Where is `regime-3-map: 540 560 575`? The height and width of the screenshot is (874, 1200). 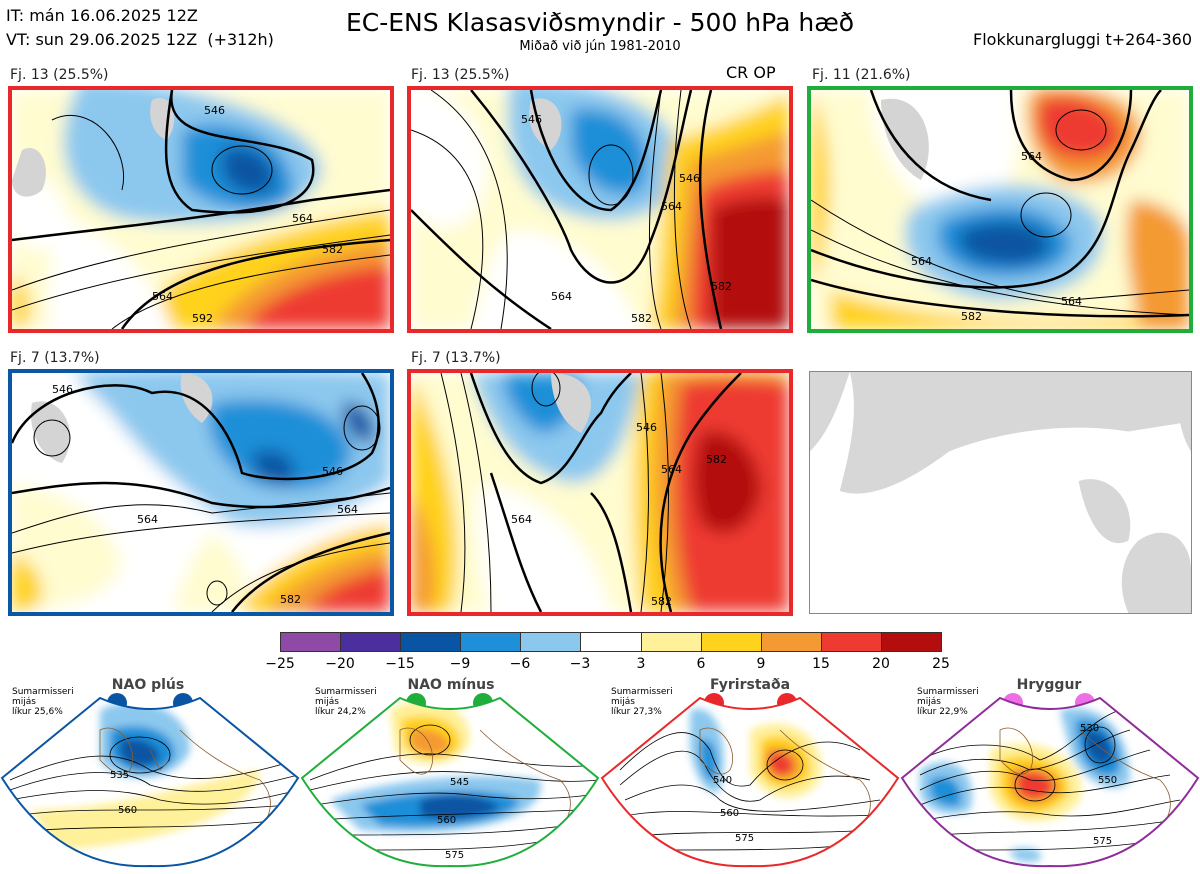
regime-3-map: 540 560 575 is located at coordinates (750, 780).